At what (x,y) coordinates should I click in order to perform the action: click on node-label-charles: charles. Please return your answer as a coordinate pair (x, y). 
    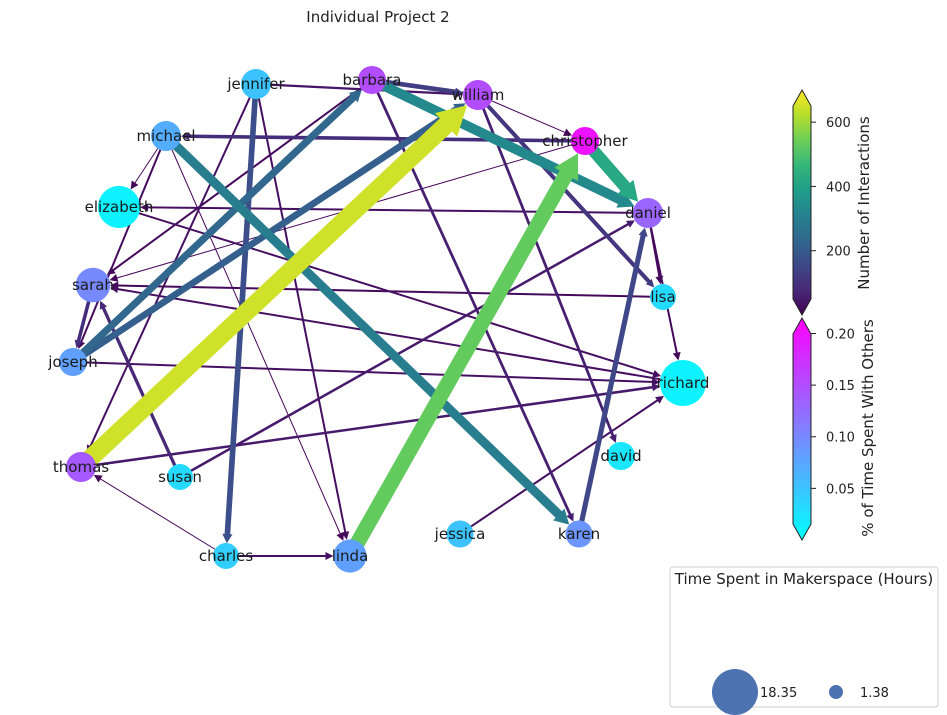
    Looking at the image, I should click on (226, 556).